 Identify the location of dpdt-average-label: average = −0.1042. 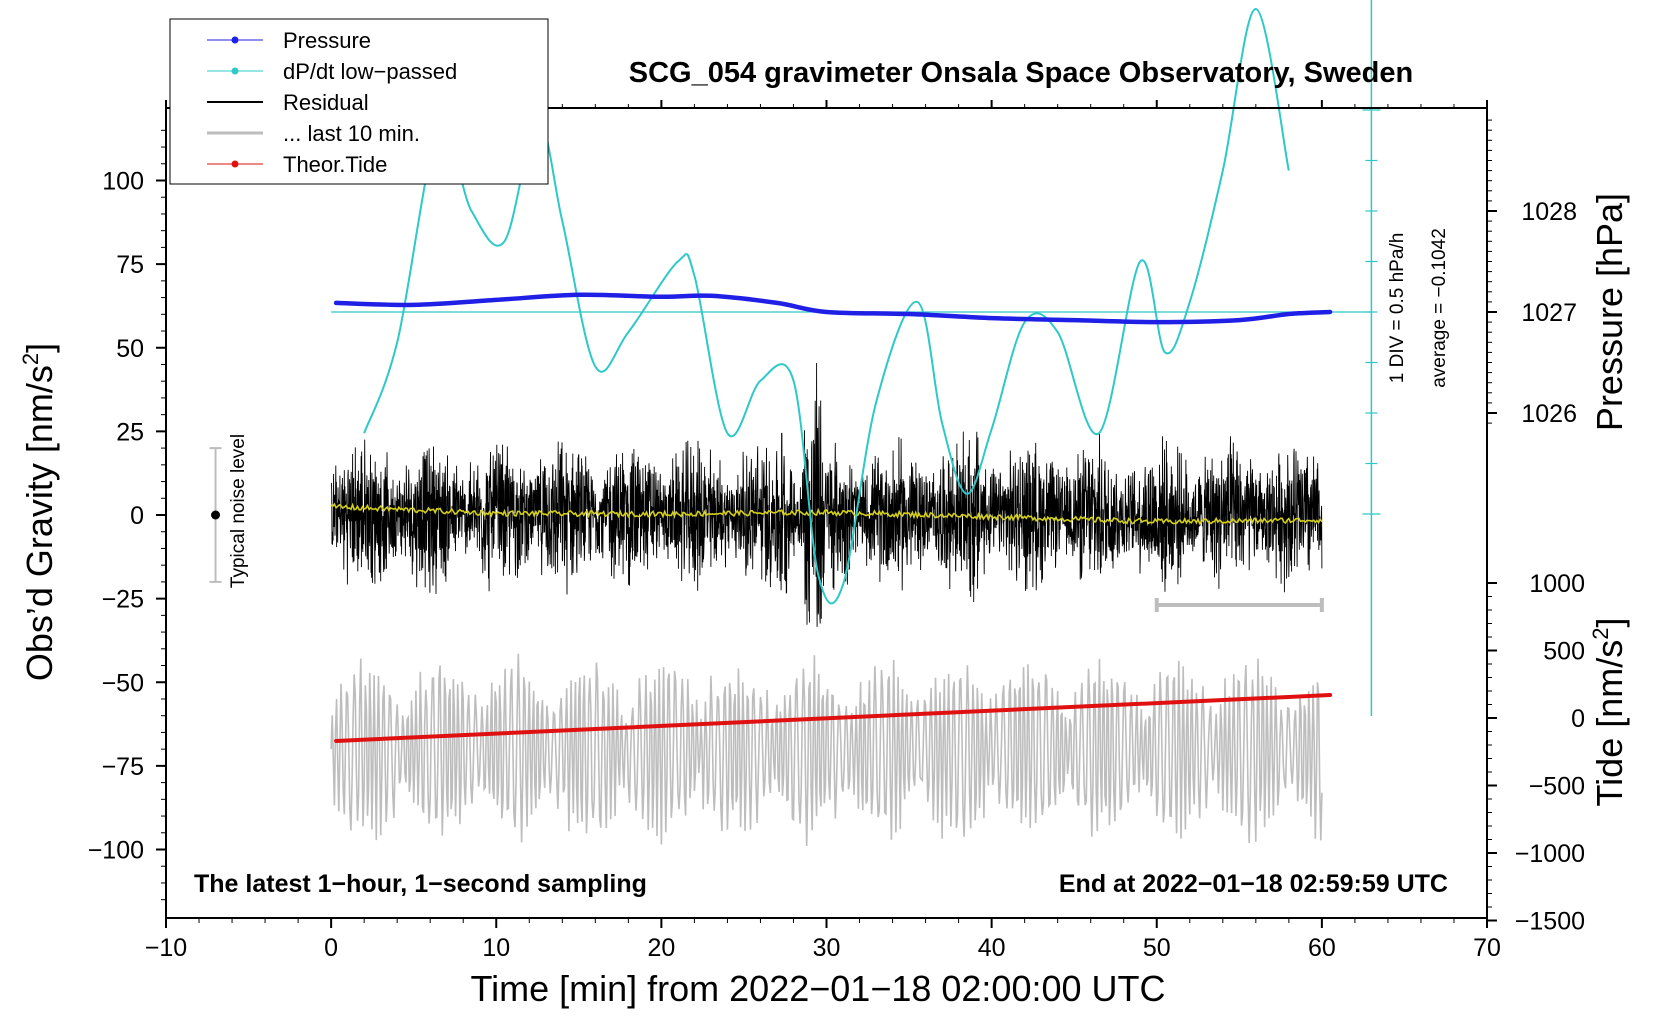
(1439, 308).